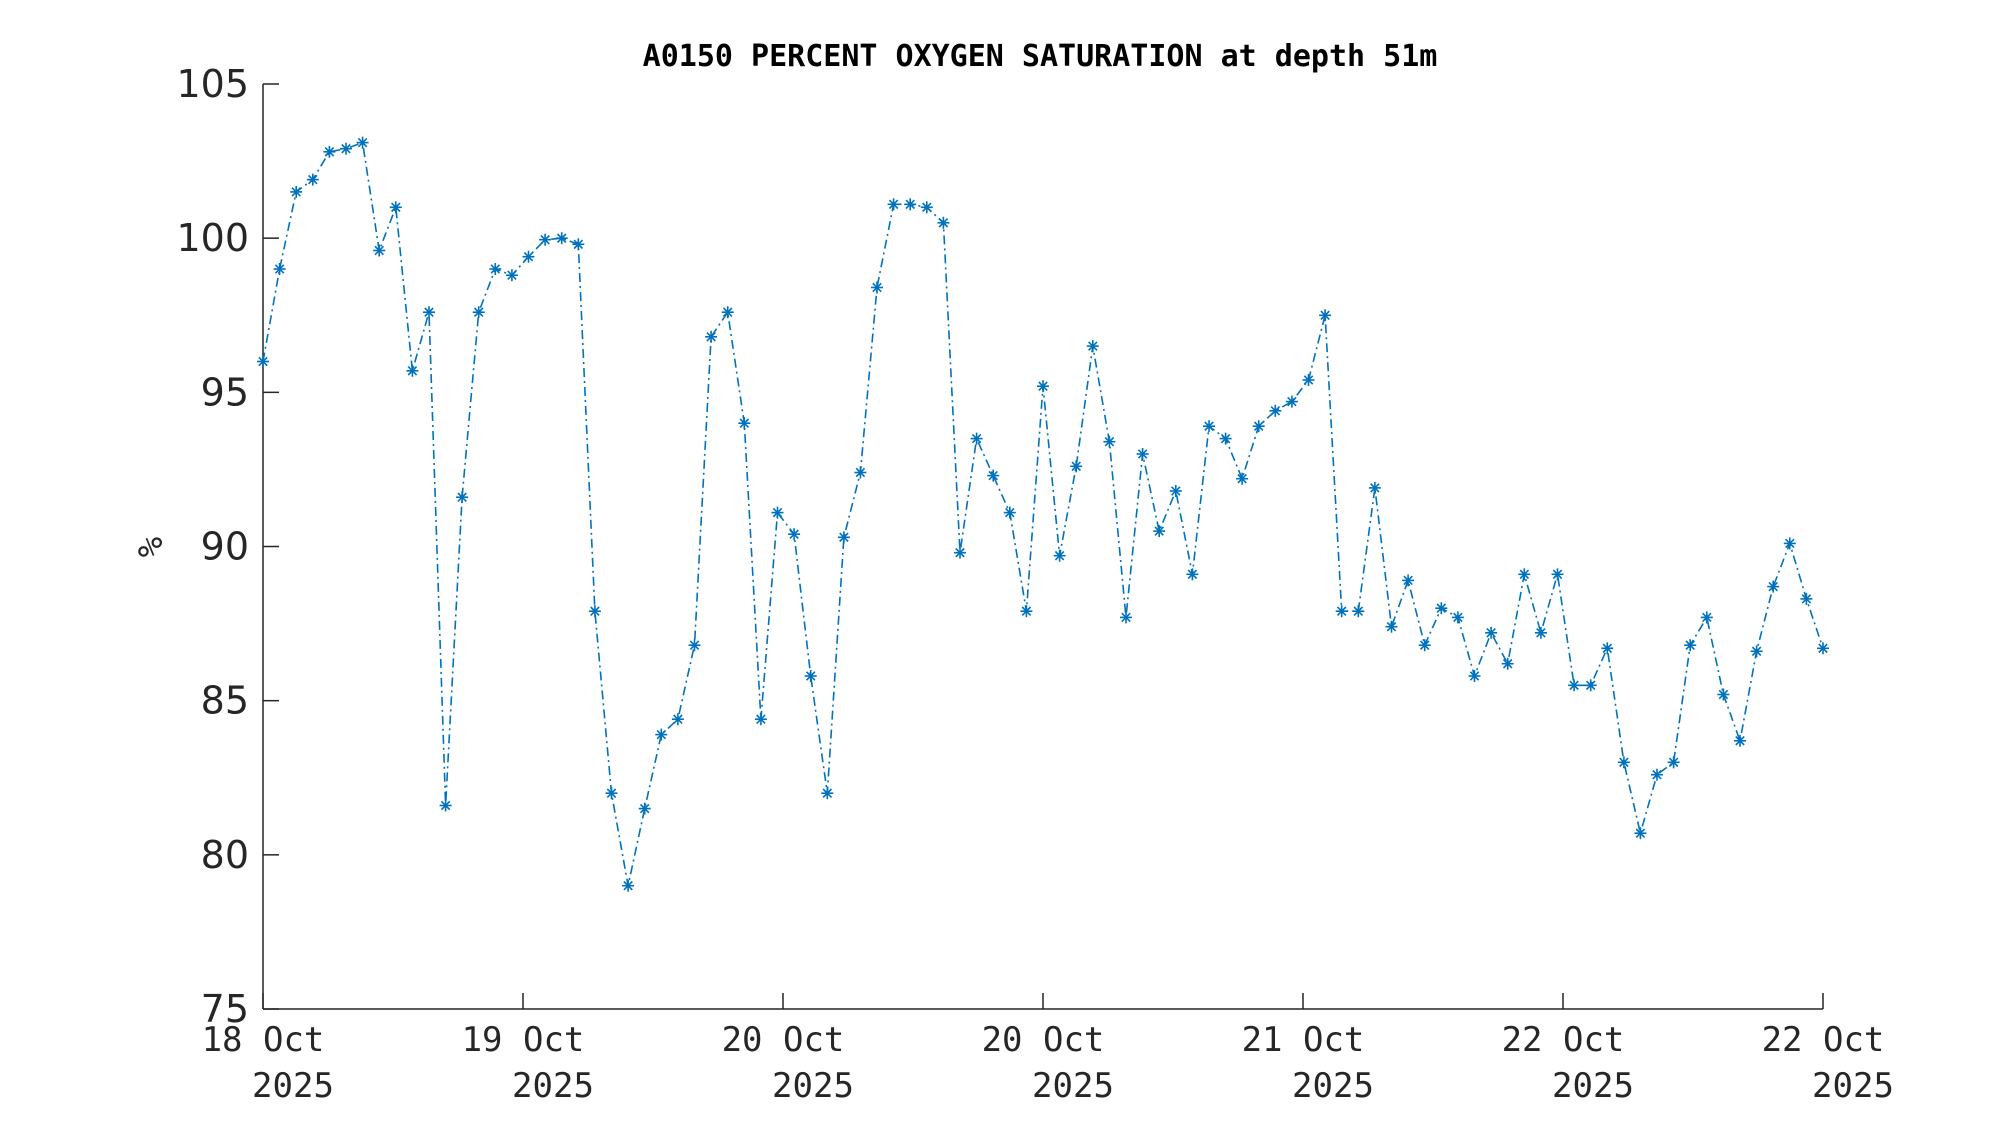  What do you see at coordinates (225, 547) in the screenshot?
I see `y-tick-label: 90` at bounding box center [225, 547].